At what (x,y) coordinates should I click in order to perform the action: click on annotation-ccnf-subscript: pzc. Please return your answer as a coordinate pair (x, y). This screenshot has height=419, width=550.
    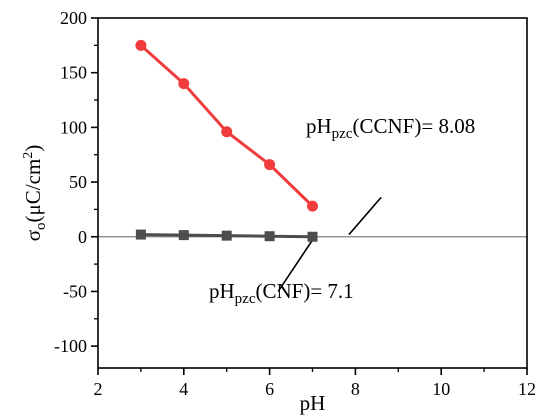
    Looking at the image, I should click on (342, 134).